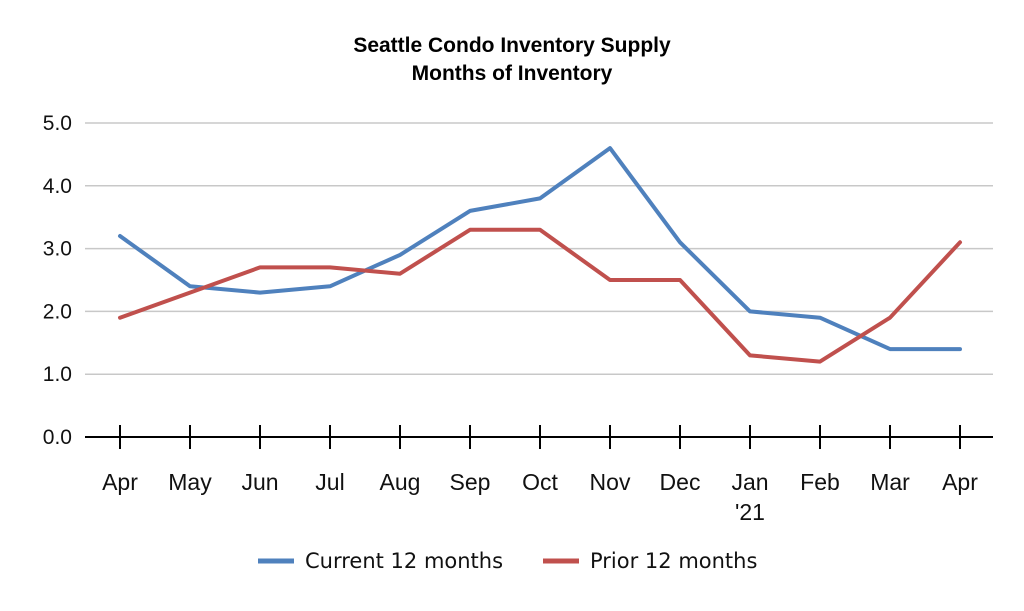 The height and width of the screenshot is (611, 1024). What do you see at coordinates (610, 482) in the screenshot?
I see `x-tick-label: Nov` at bounding box center [610, 482].